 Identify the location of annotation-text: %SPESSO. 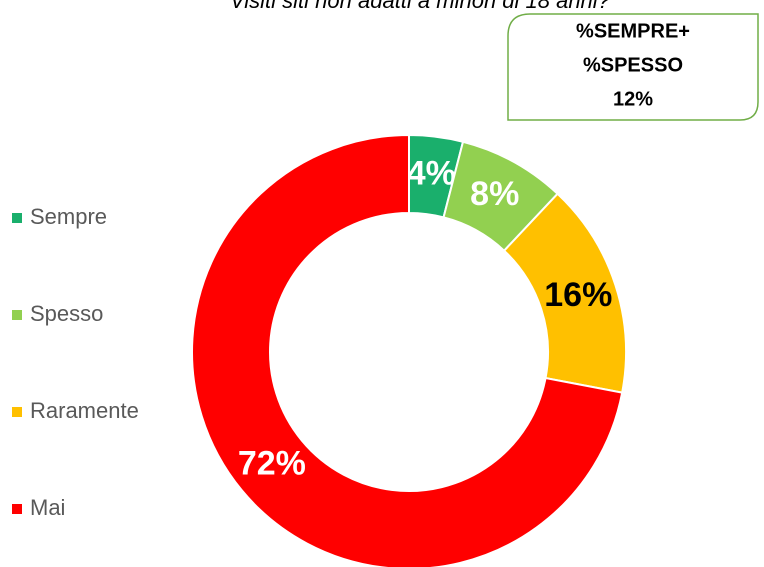
(633, 65).